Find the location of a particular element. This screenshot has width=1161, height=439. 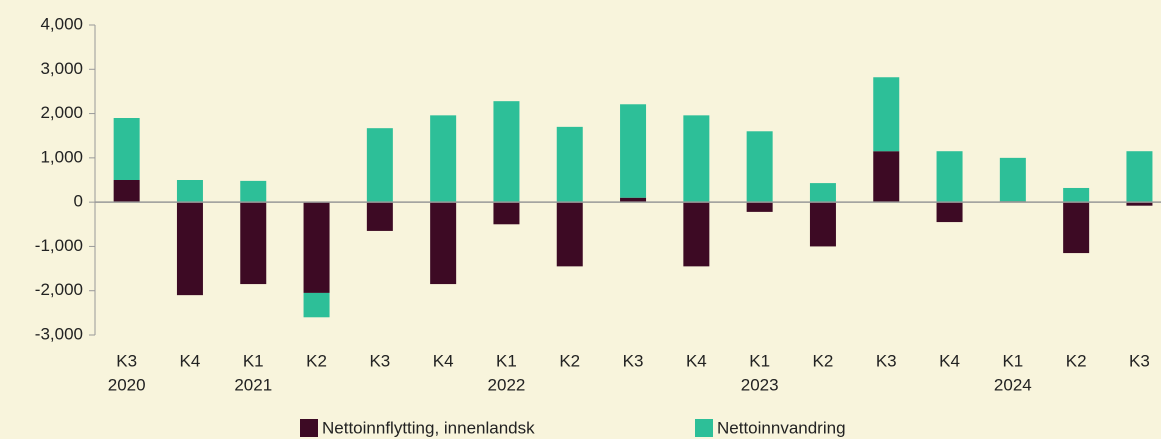

x-group-label: 2020 is located at coordinates (127, 384).